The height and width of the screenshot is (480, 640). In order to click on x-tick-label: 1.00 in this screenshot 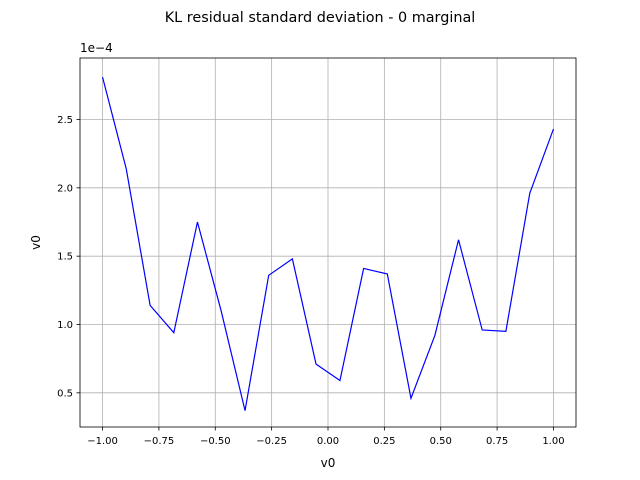, I will do `click(553, 441)`.